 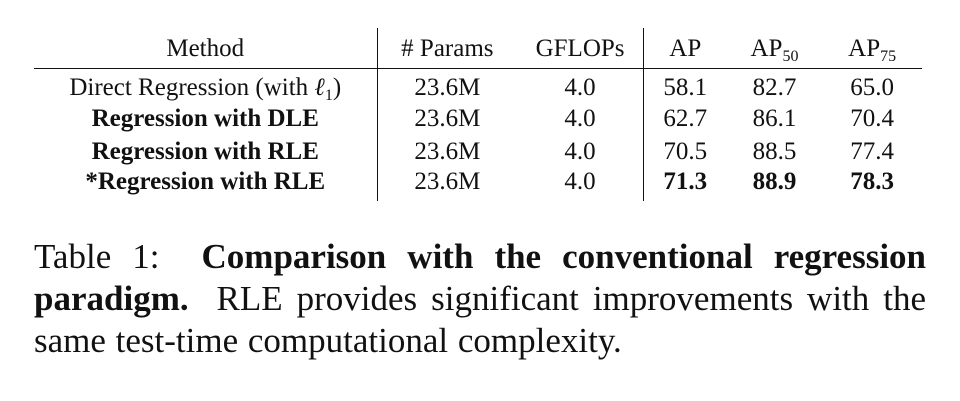 What do you see at coordinates (685, 181) in the screenshot?
I see `row-ap: 71.3` at bounding box center [685, 181].